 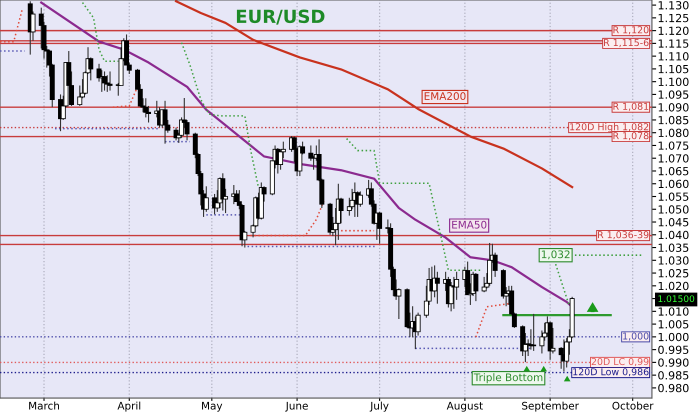 I want to click on y-tick-label: 1.090, so click(x=673, y=107).